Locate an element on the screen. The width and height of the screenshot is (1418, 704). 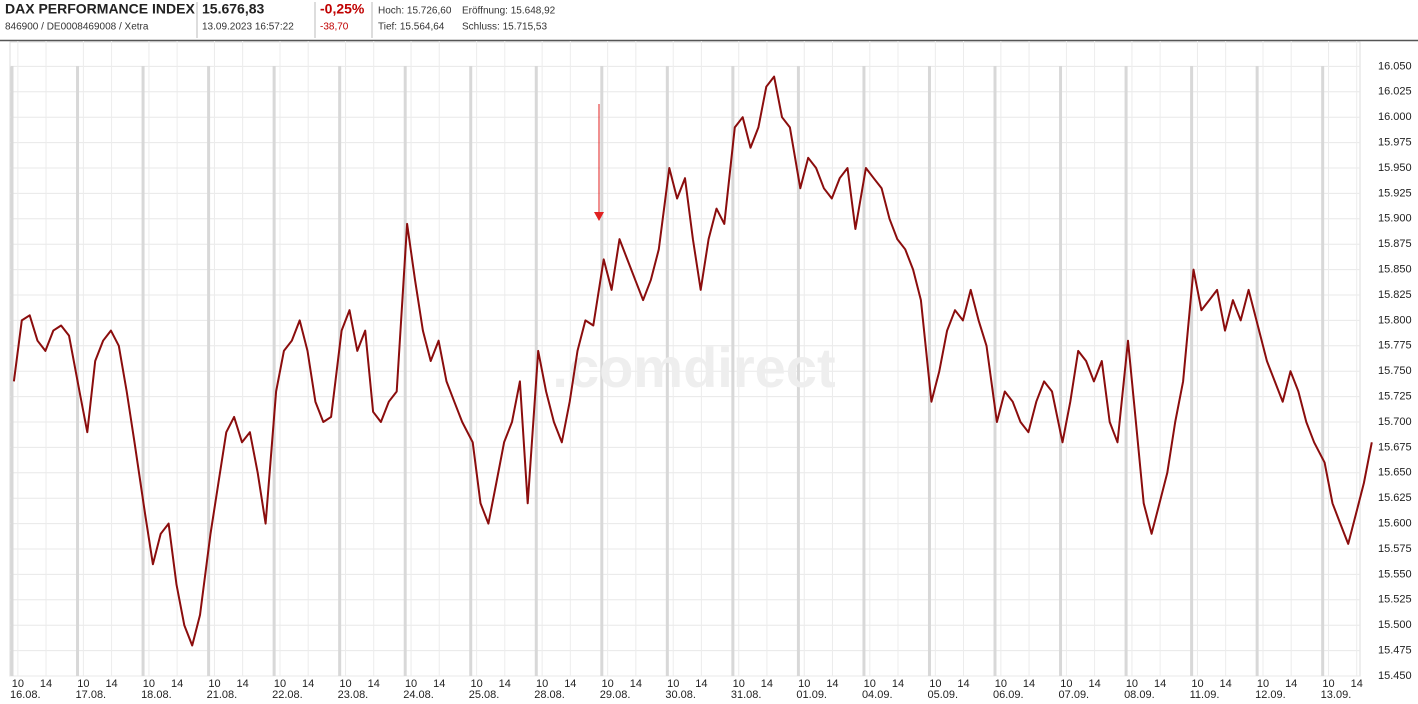
low: Tief: 15.564,64 is located at coordinates (411, 27).